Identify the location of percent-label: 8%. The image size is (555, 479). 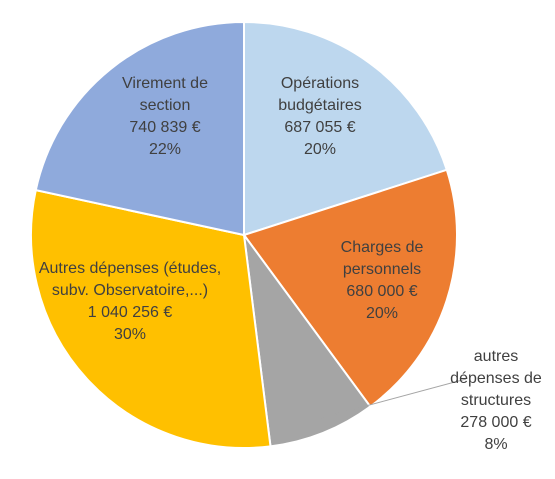
(495, 444).